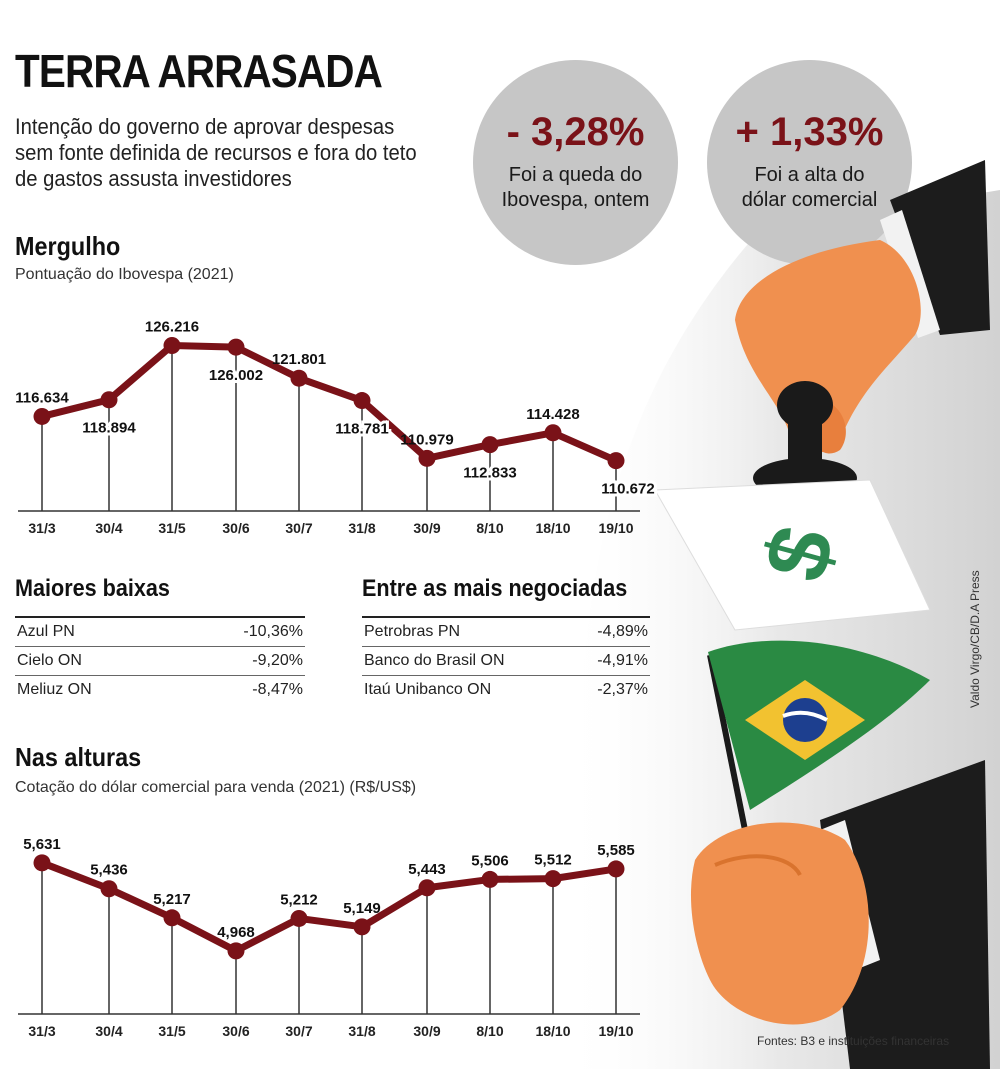  Describe the element at coordinates (905, 914) in the screenshot. I see `lower-suit-sleeve` at that location.